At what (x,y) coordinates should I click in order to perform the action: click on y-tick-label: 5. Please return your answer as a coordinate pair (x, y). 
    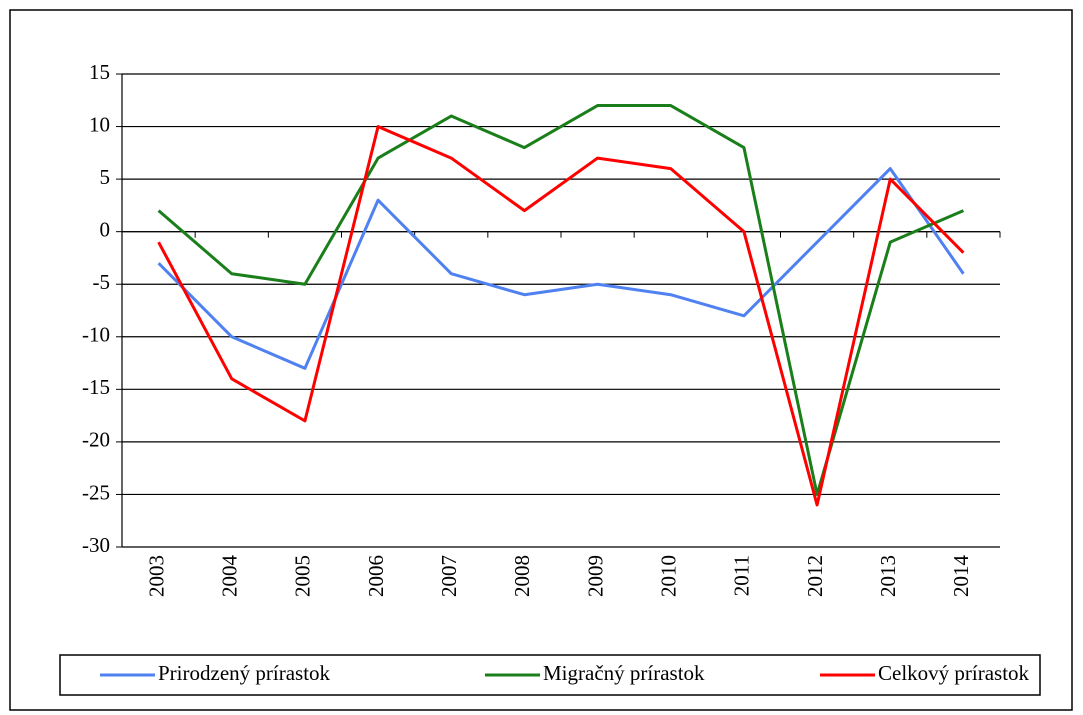
    Looking at the image, I should click on (105, 177).